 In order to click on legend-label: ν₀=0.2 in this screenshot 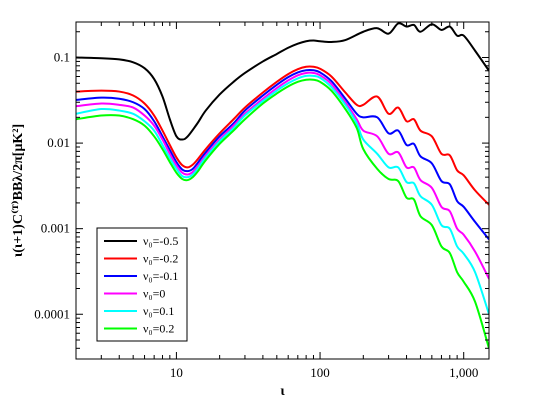, I will do `click(158, 329)`.